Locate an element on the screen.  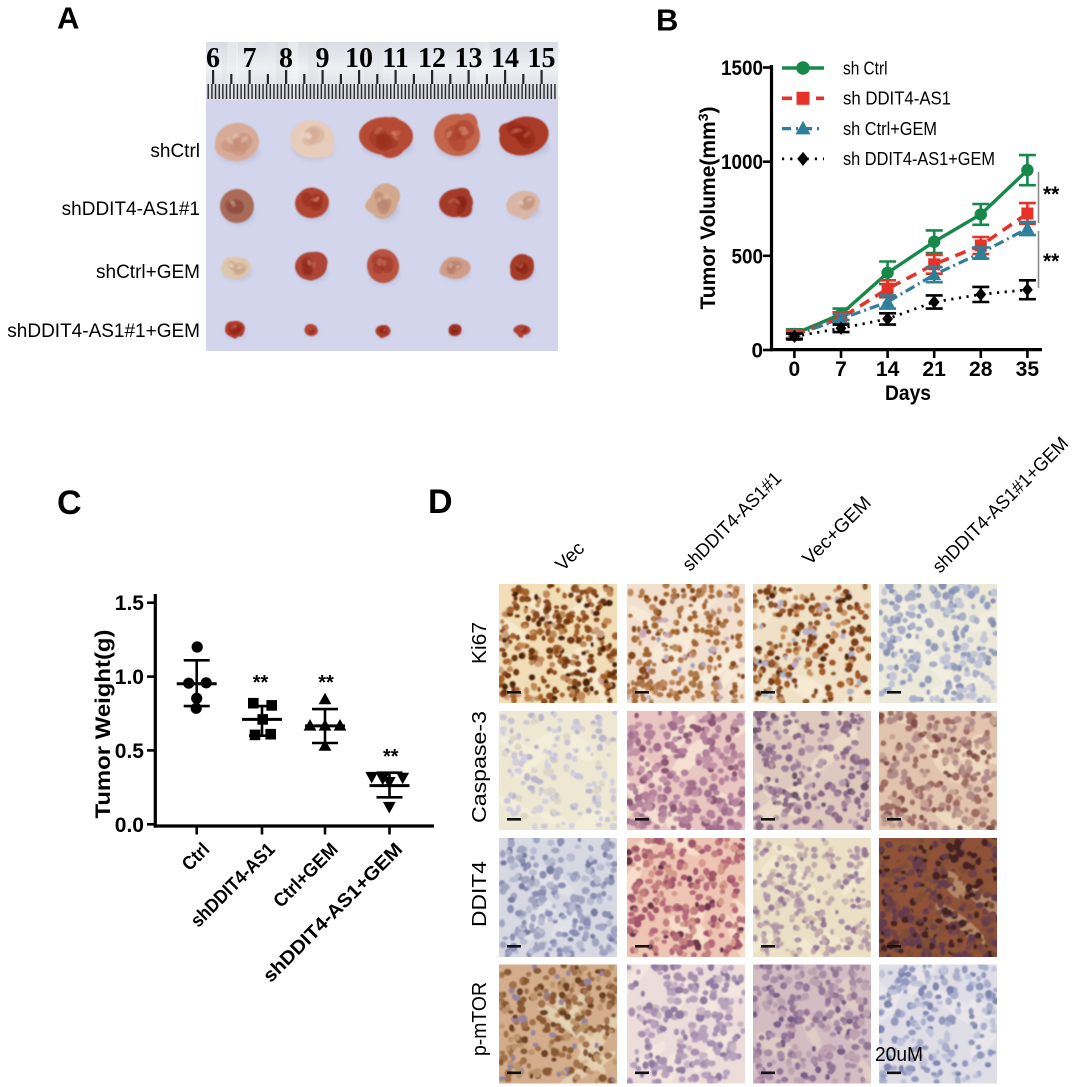
svg-text: 21 is located at coordinates (934, 369).